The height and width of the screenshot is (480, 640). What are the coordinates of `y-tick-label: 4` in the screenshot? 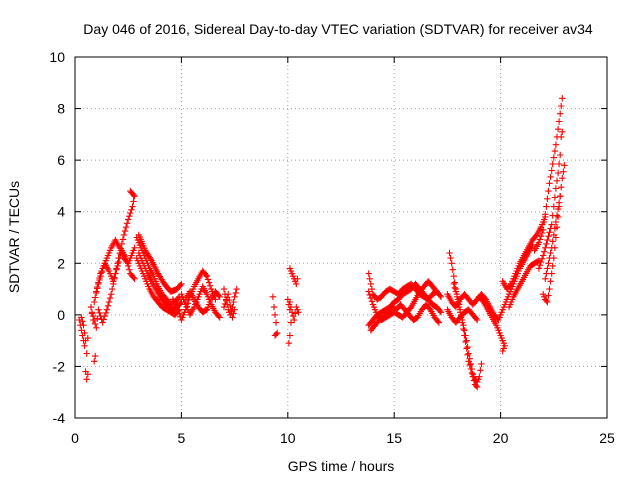 It's located at (61, 212).